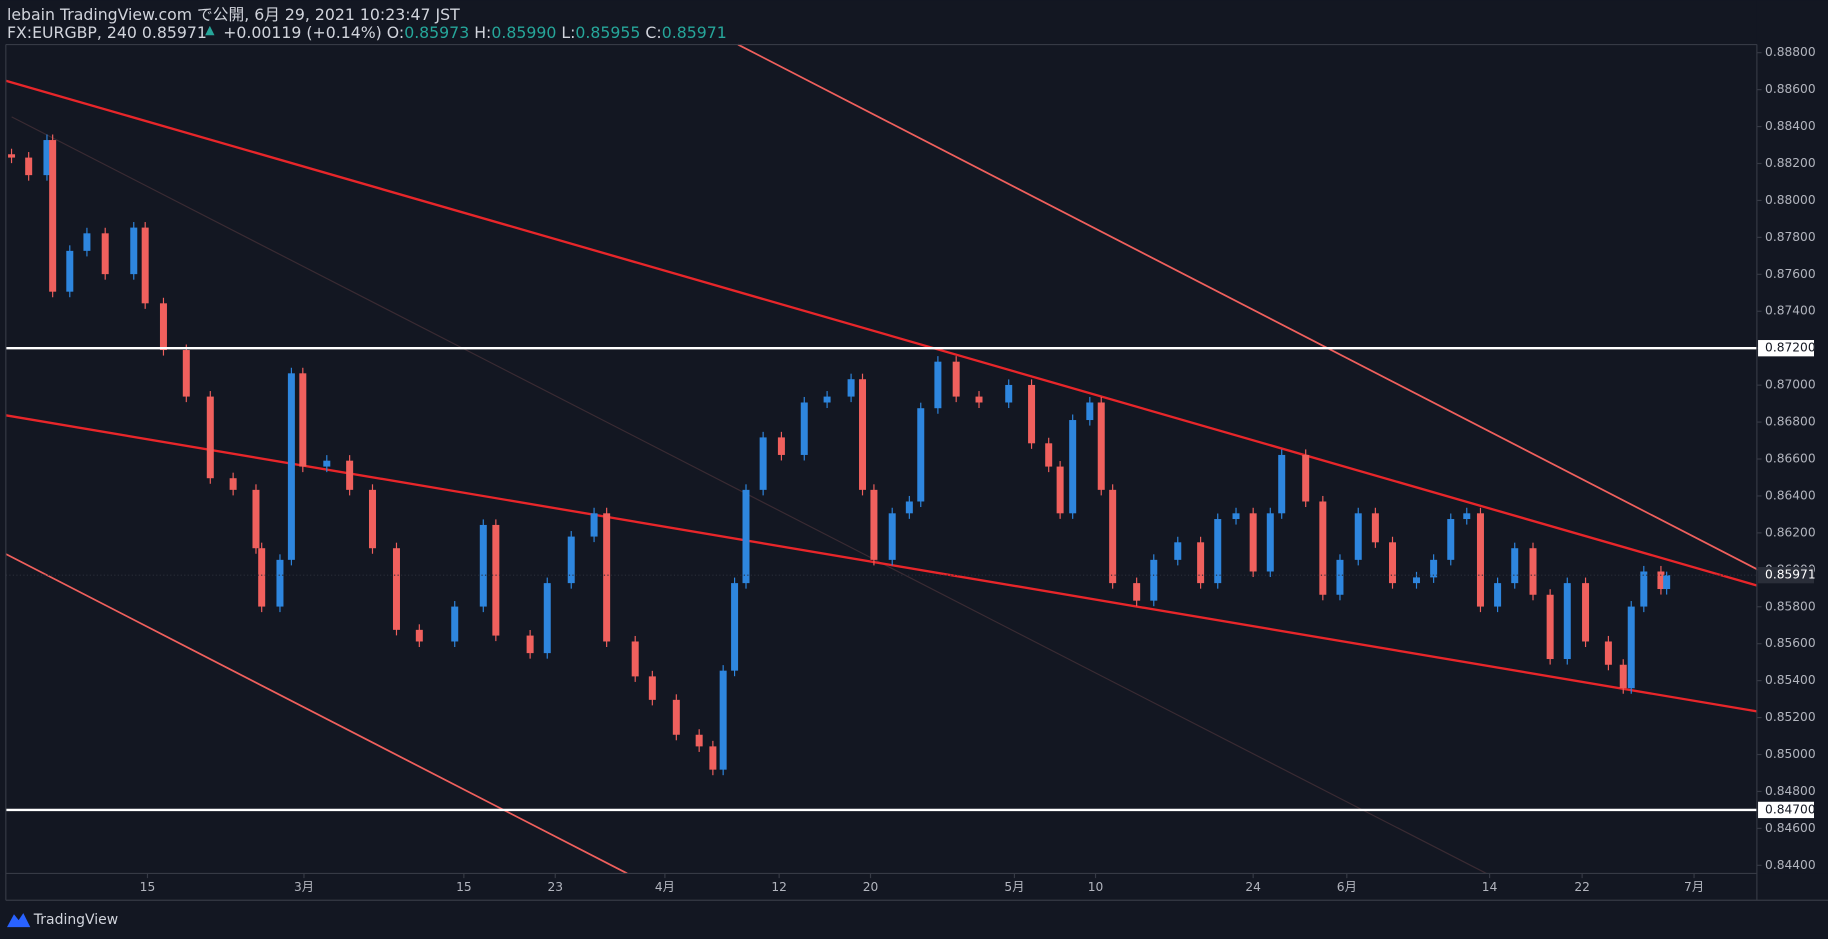  Describe the element at coordinates (1347, 887) in the screenshot. I see `x-tick-label: 6月` at that location.